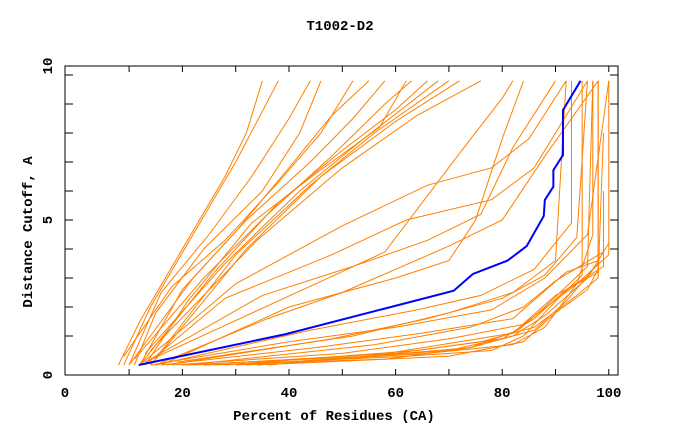  I want to click on x-tick-label: 80, so click(502, 394).